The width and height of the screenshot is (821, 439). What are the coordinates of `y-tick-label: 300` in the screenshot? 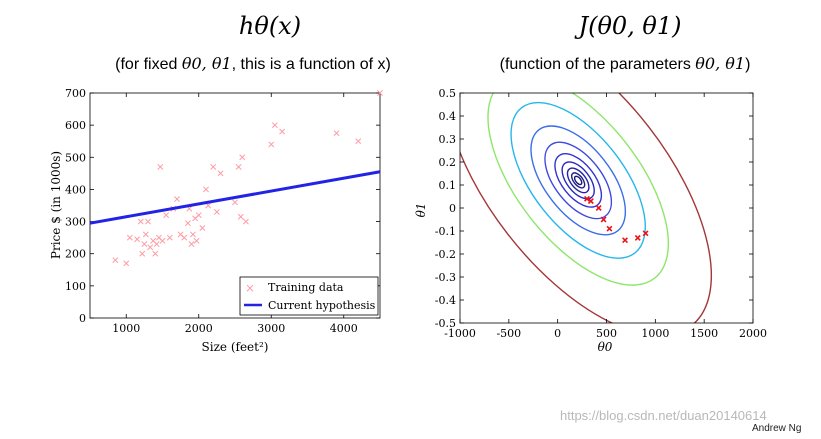 It's located at (75, 222).